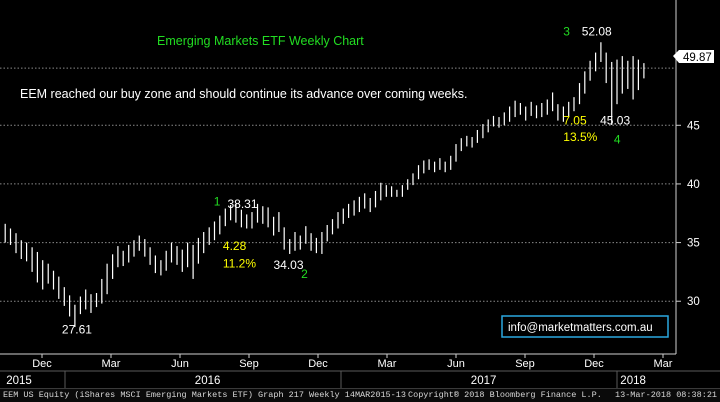  What do you see at coordinates (484, 381) in the screenshot?
I see `x-year-label: 2017` at bounding box center [484, 381].